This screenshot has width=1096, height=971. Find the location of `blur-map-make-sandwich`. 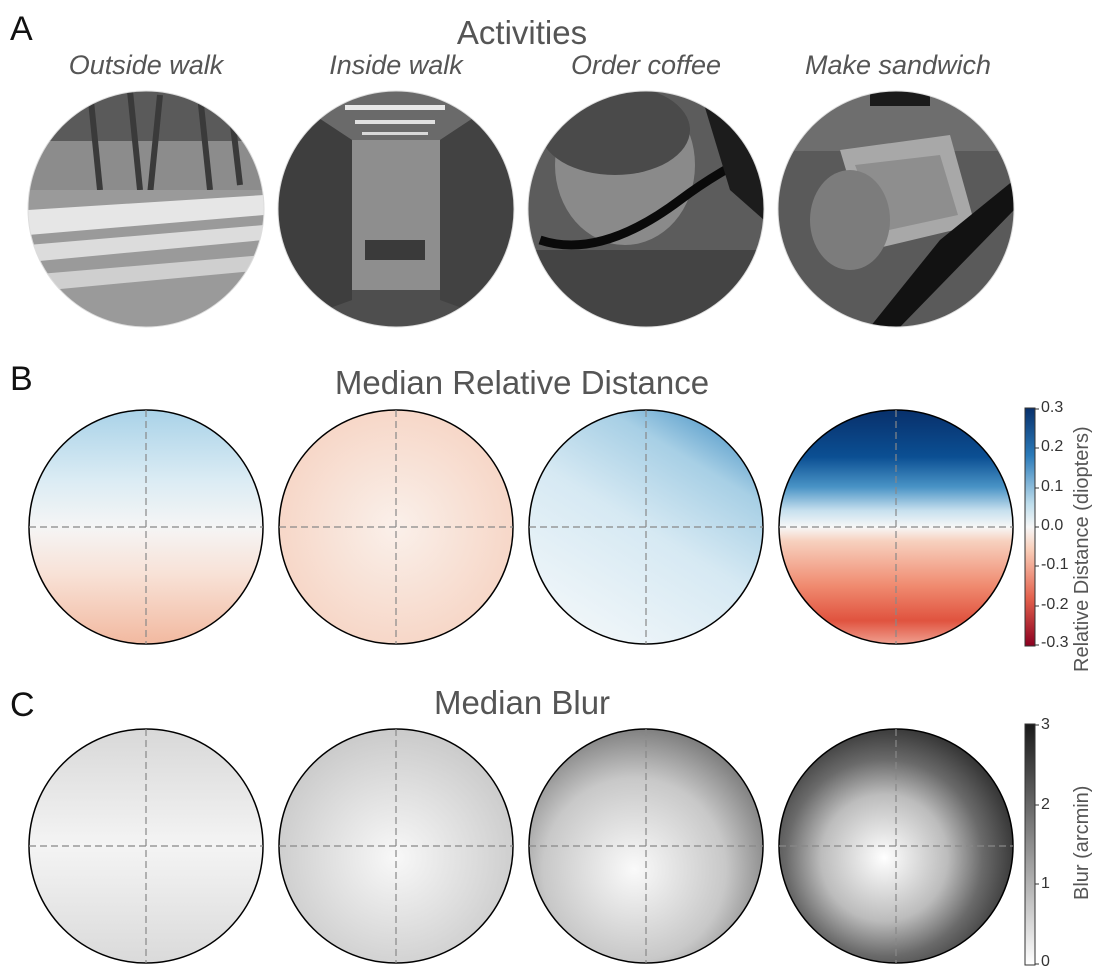

blur-map-make-sandwich is located at coordinates (896, 846).